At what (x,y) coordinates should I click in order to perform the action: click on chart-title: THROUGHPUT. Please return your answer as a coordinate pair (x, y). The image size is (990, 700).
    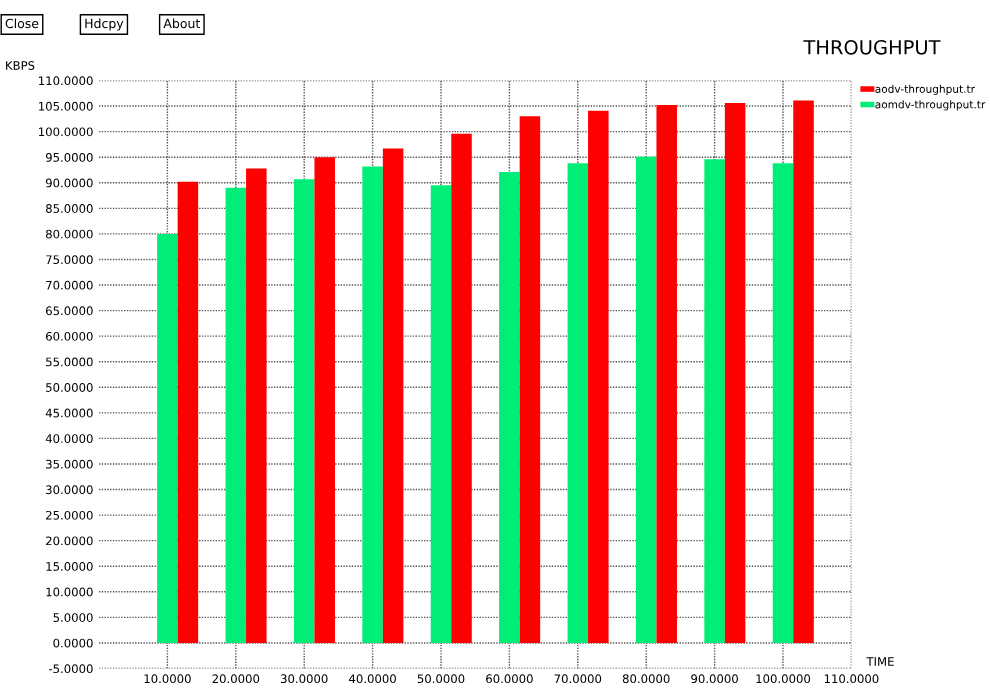
    Looking at the image, I should click on (872, 47).